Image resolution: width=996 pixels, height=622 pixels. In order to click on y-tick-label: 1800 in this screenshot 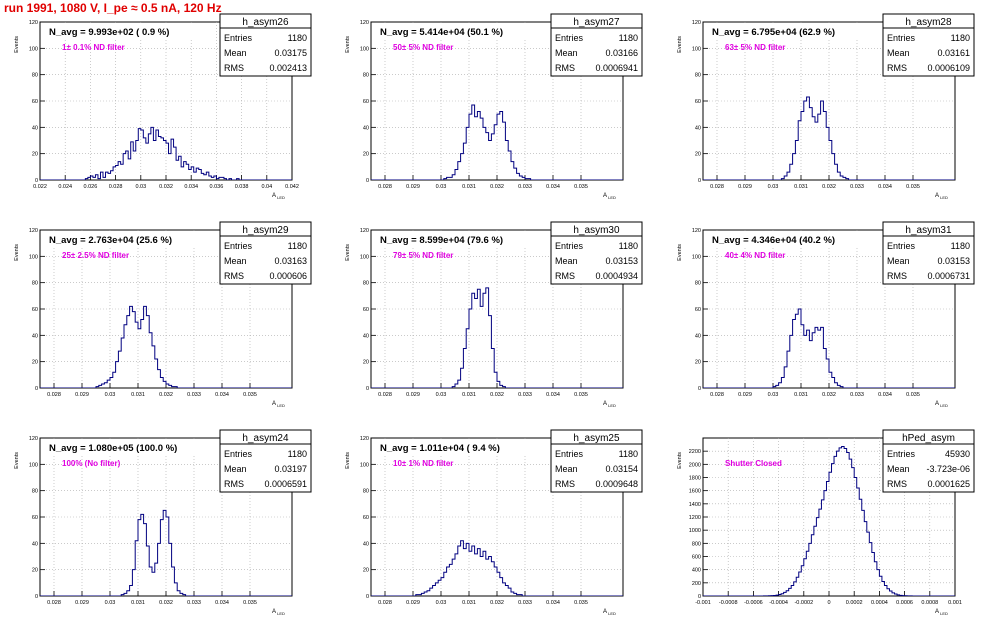, I will do `click(695, 479)`.